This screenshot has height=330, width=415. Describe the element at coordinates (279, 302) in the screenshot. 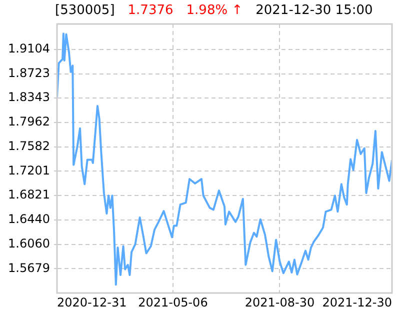

I see `x-tick-label: 2021-08-30` at that location.